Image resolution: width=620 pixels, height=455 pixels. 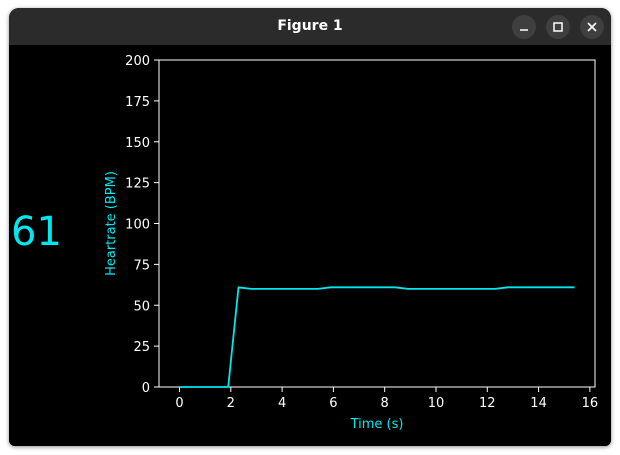 I want to click on x-tick-label: 0, so click(x=179, y=403).